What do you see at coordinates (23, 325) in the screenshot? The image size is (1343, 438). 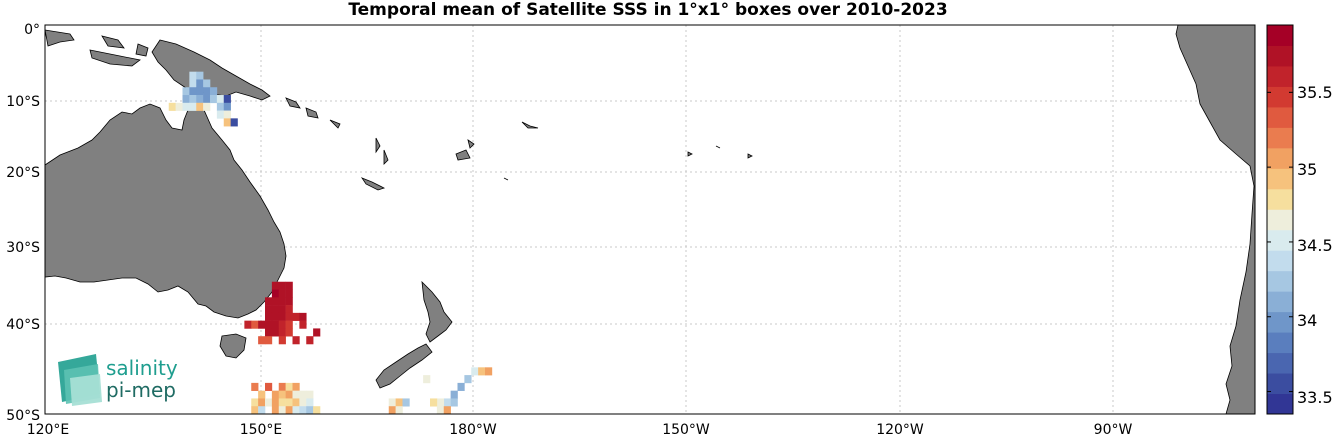 I see `y-tick-label: 40°S` at bounding box center [23, 325].